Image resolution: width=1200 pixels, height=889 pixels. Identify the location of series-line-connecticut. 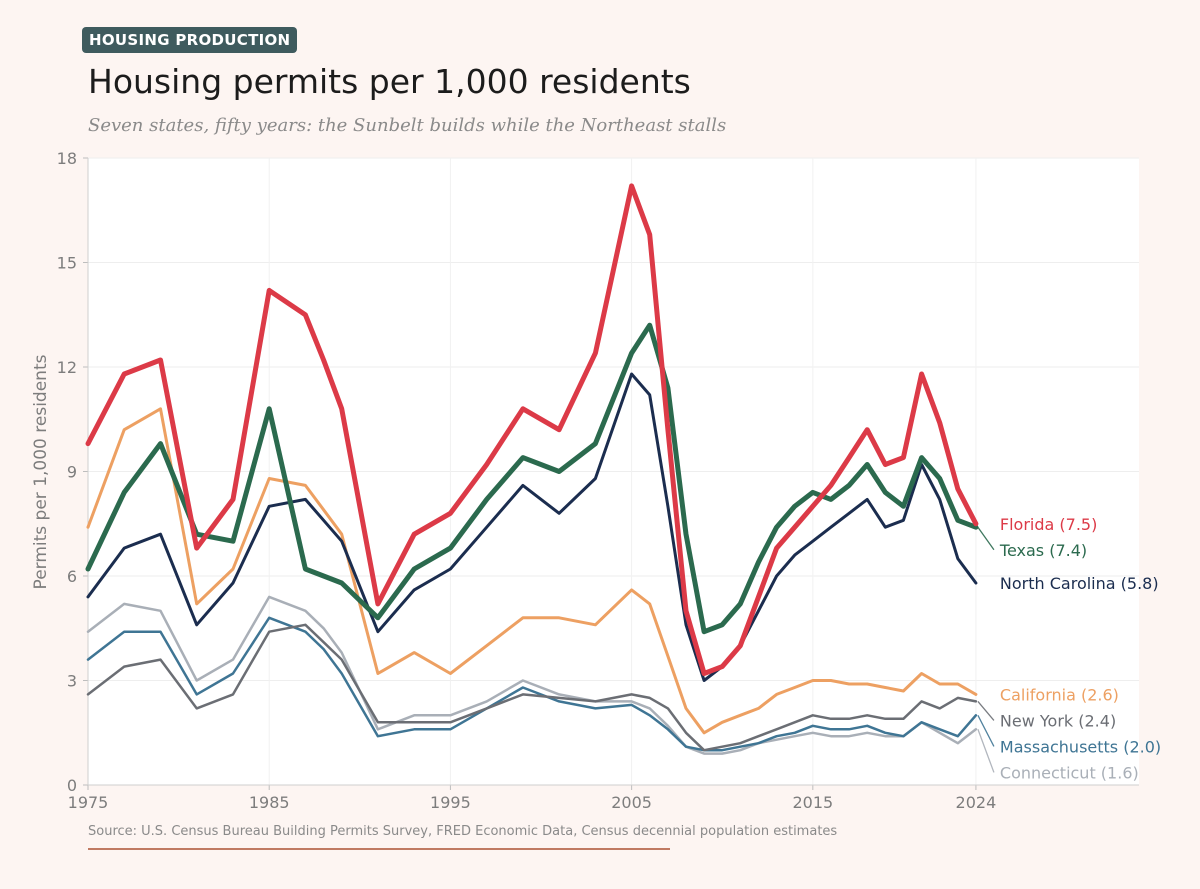
(532, 675).